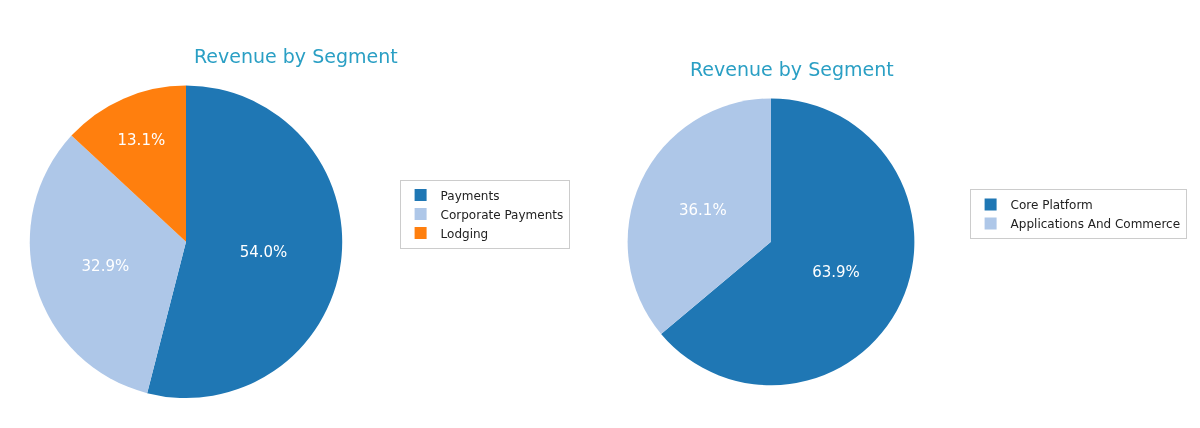 Image resolution: width=1200 pixels, height=428 pixels. I want to click on legend-label: Payments, so click(470, 195).